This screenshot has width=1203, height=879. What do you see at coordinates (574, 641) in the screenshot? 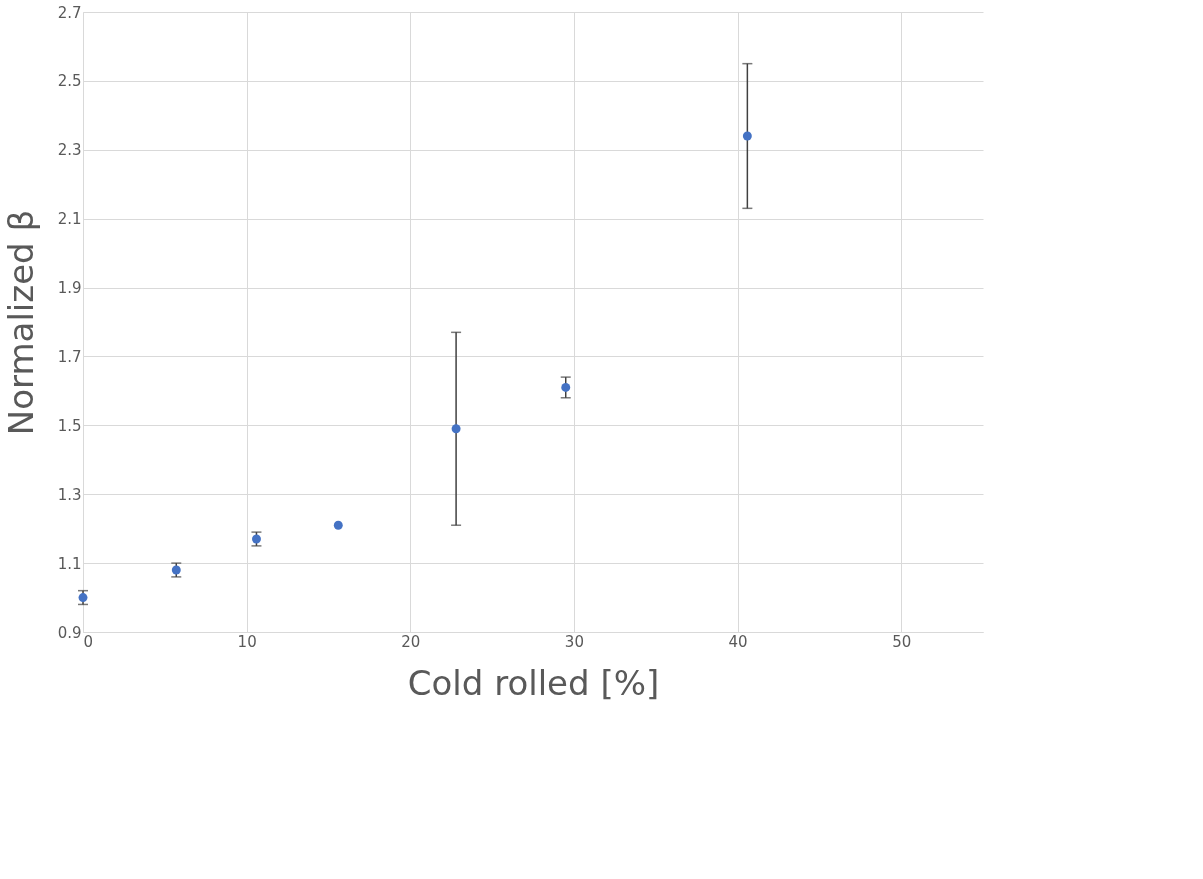
I see `x-tick-label: 30` at bounding box center [574, 641].